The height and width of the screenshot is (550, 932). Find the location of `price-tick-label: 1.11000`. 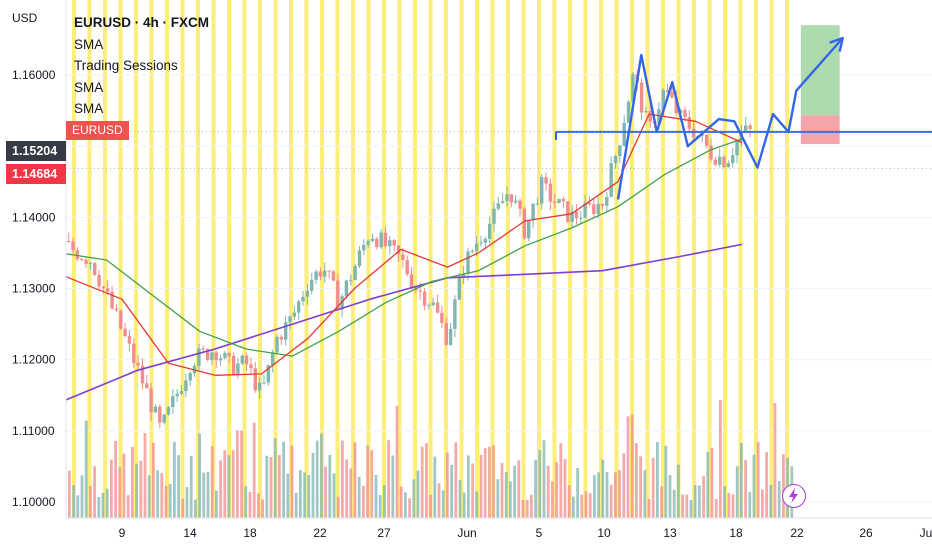

price-tick-label: 1.11000 is located at coordinates (33, 431).